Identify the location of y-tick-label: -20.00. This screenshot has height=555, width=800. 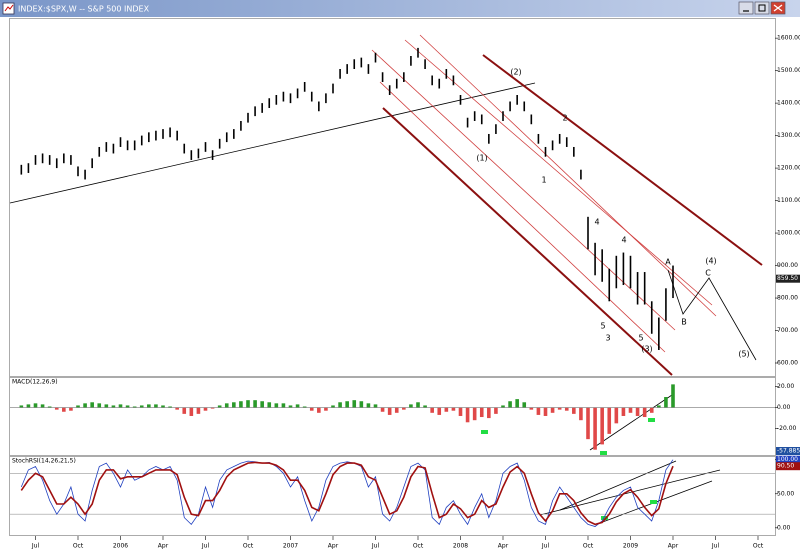
(787, 428).